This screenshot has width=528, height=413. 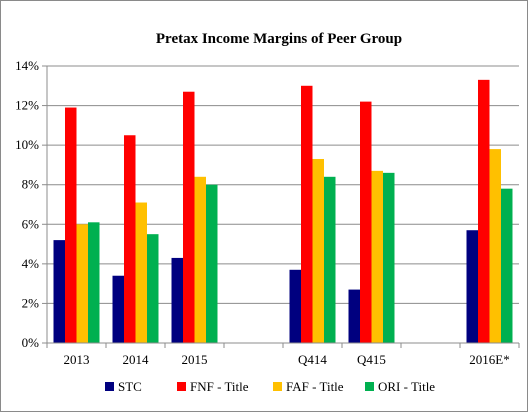 What do you see at coordinates (31, 302) in the screenshot?
I see `y-tick-label: 2%` at bounding box center [31, 302].